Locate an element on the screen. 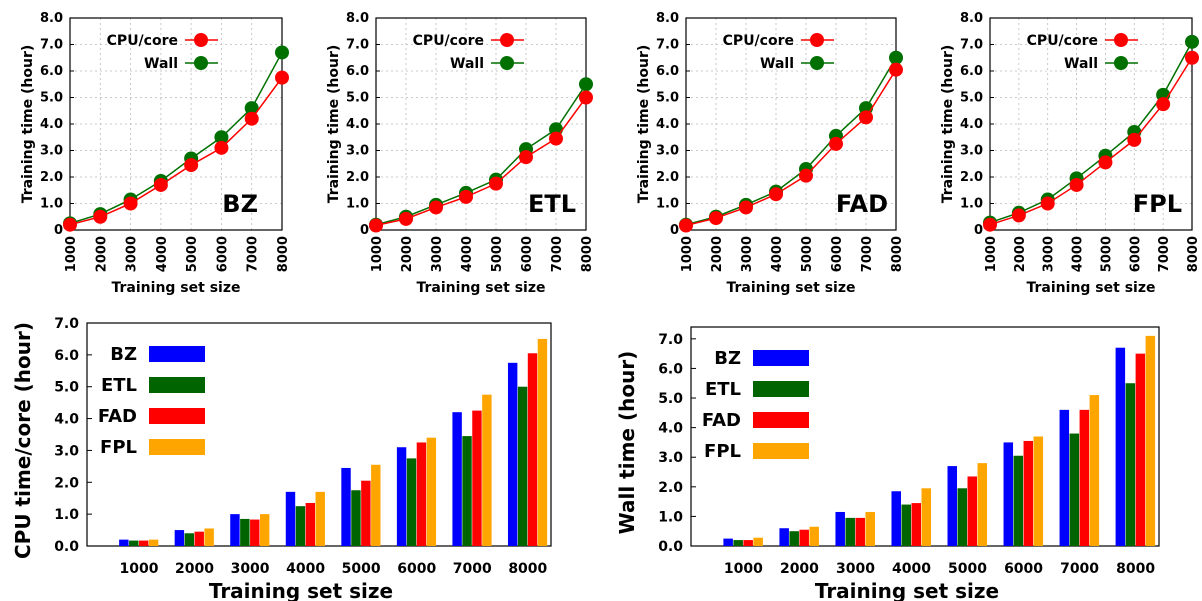 The height and width of the screenshot is (601, 1202). bar-fad-2000 is located at coordinates (804, 537).